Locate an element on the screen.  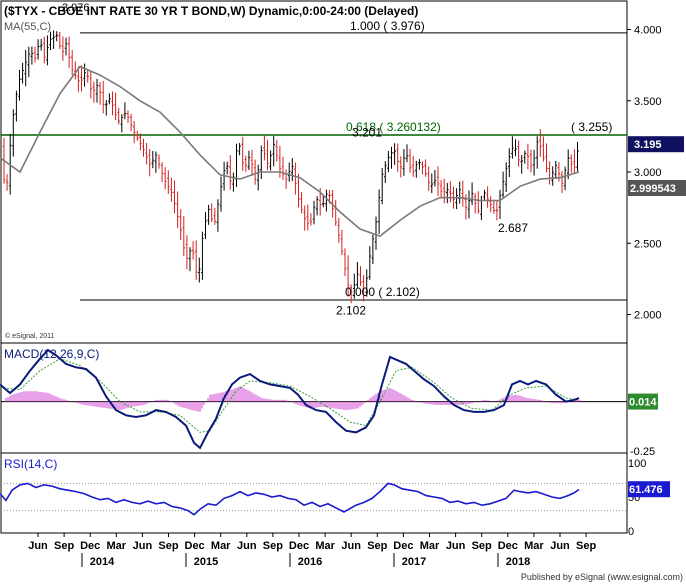
year-label-2018: 2018 is located at coordinates (518, 562).